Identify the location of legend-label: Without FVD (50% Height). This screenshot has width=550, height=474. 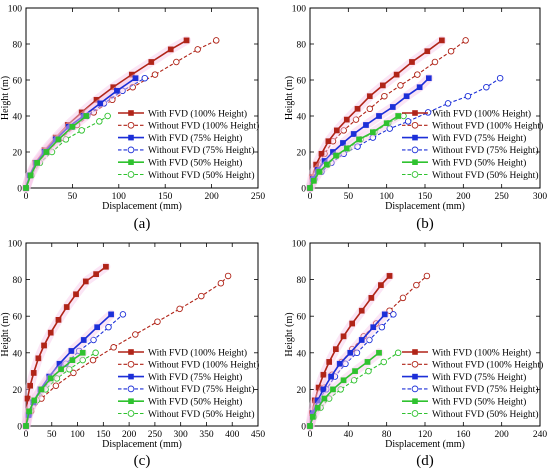
(201, 175).